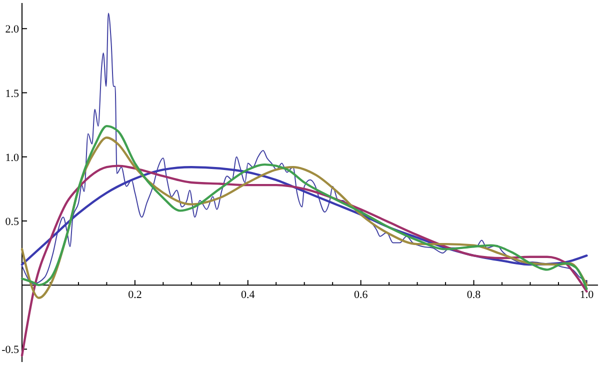  I want to click on x-tick-label: 0.4, so click(248, 295).